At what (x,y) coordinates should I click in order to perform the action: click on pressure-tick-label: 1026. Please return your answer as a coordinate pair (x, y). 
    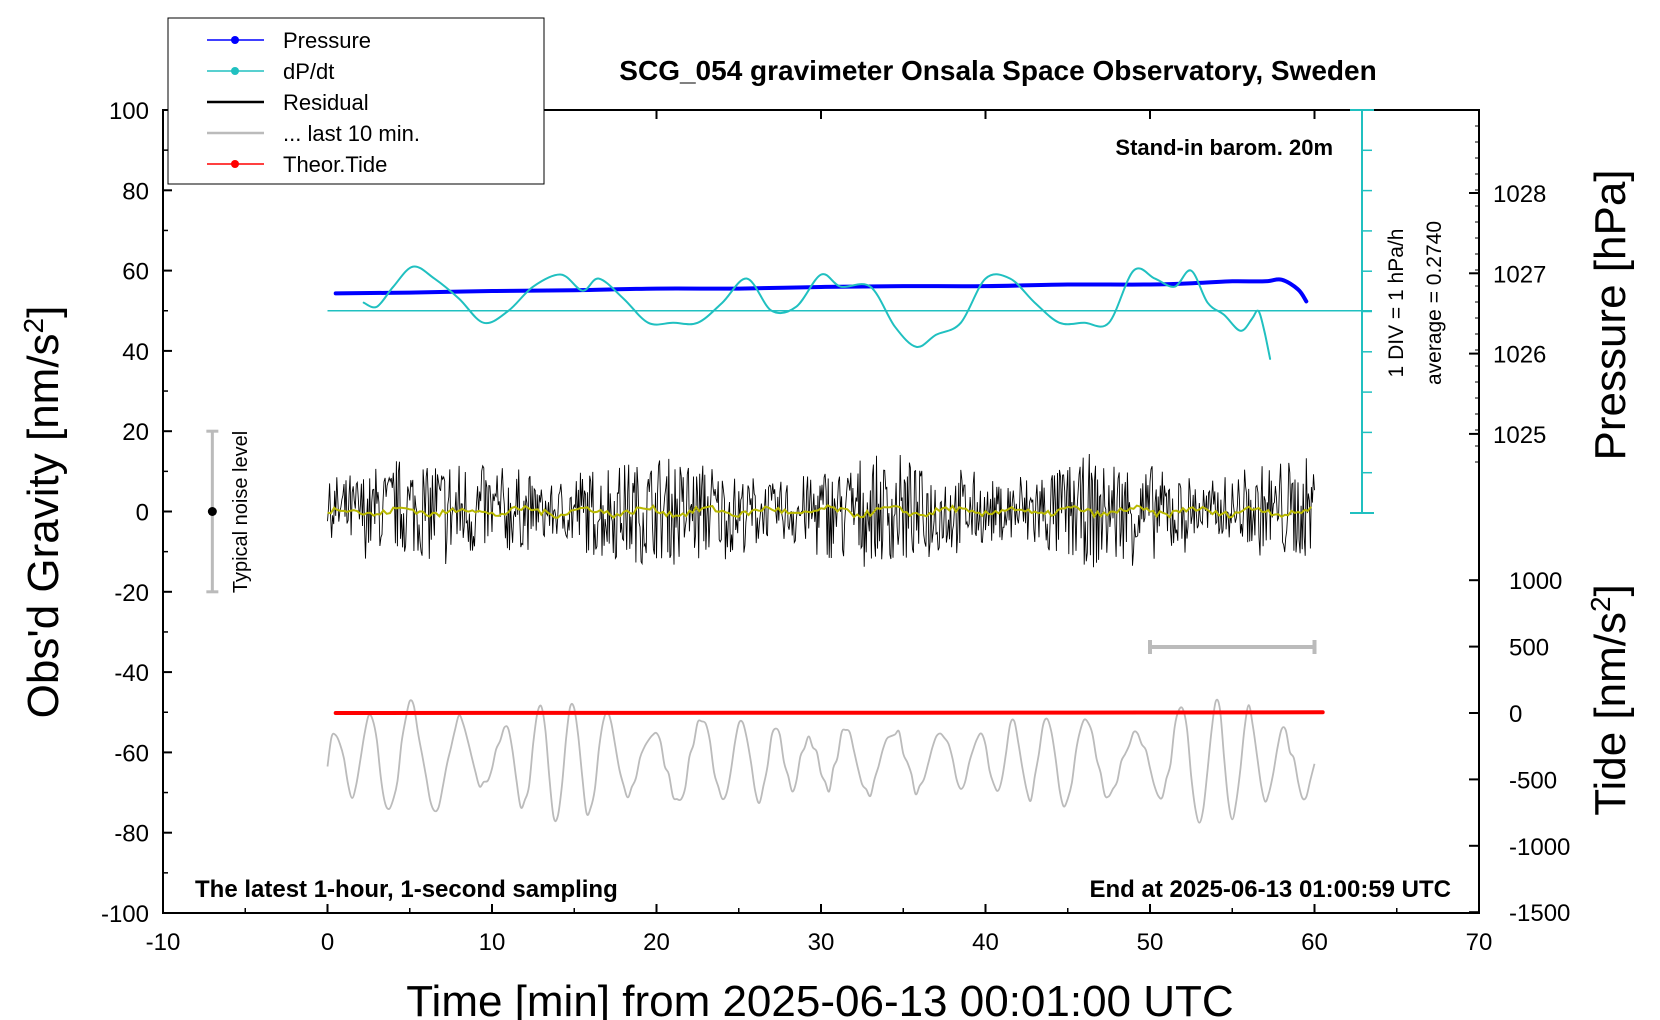
    Looking at the image, I should click on (1519, 355).